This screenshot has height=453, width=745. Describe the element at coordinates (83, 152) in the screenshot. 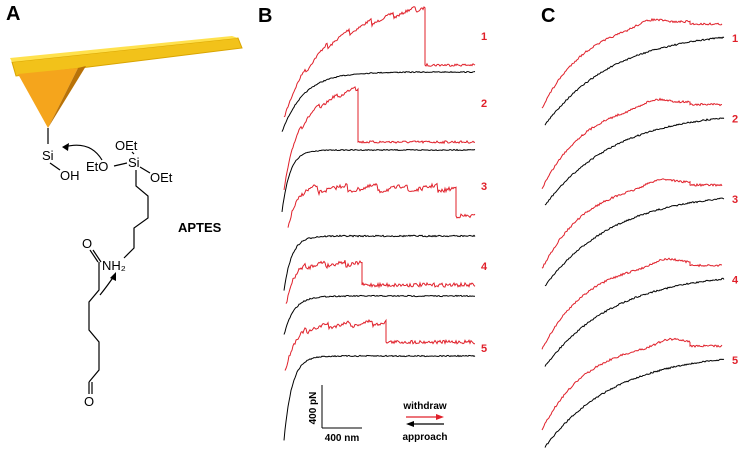

I see `reaction-arrow` at that location.